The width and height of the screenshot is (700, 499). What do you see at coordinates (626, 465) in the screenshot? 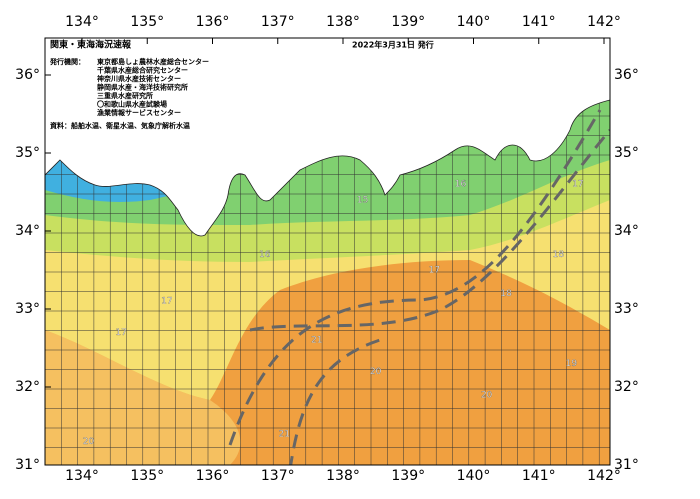
I see `lat-label-right: 31°` at bounding box center [626, 465].